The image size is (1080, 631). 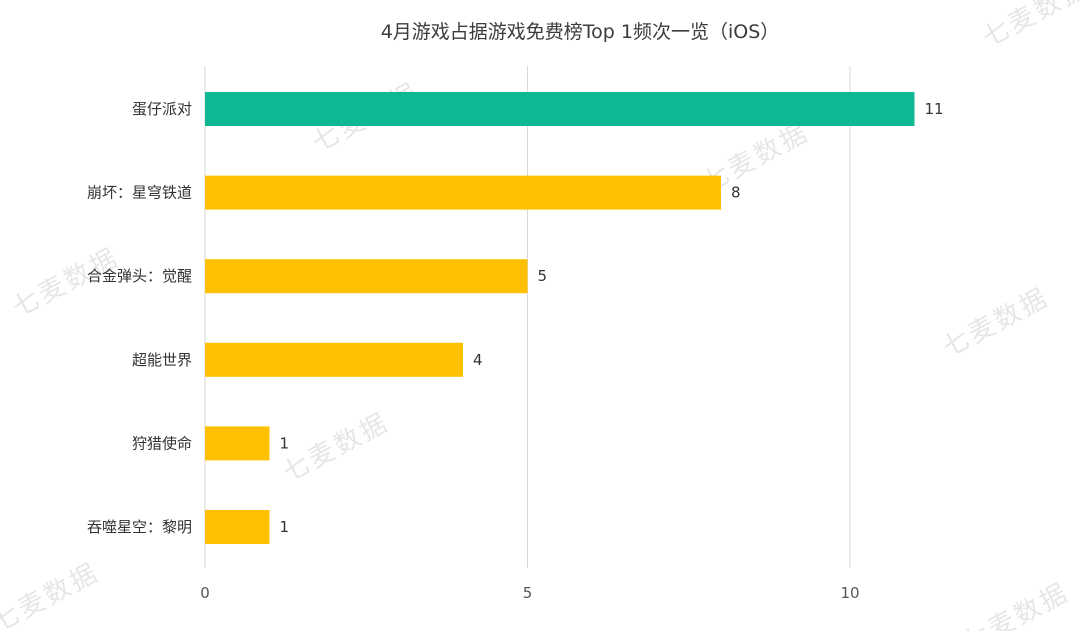 What do you see at coordinates (934, 109) in the screenshot?
I see `data-label: 11` at bounding box center [934, 109].